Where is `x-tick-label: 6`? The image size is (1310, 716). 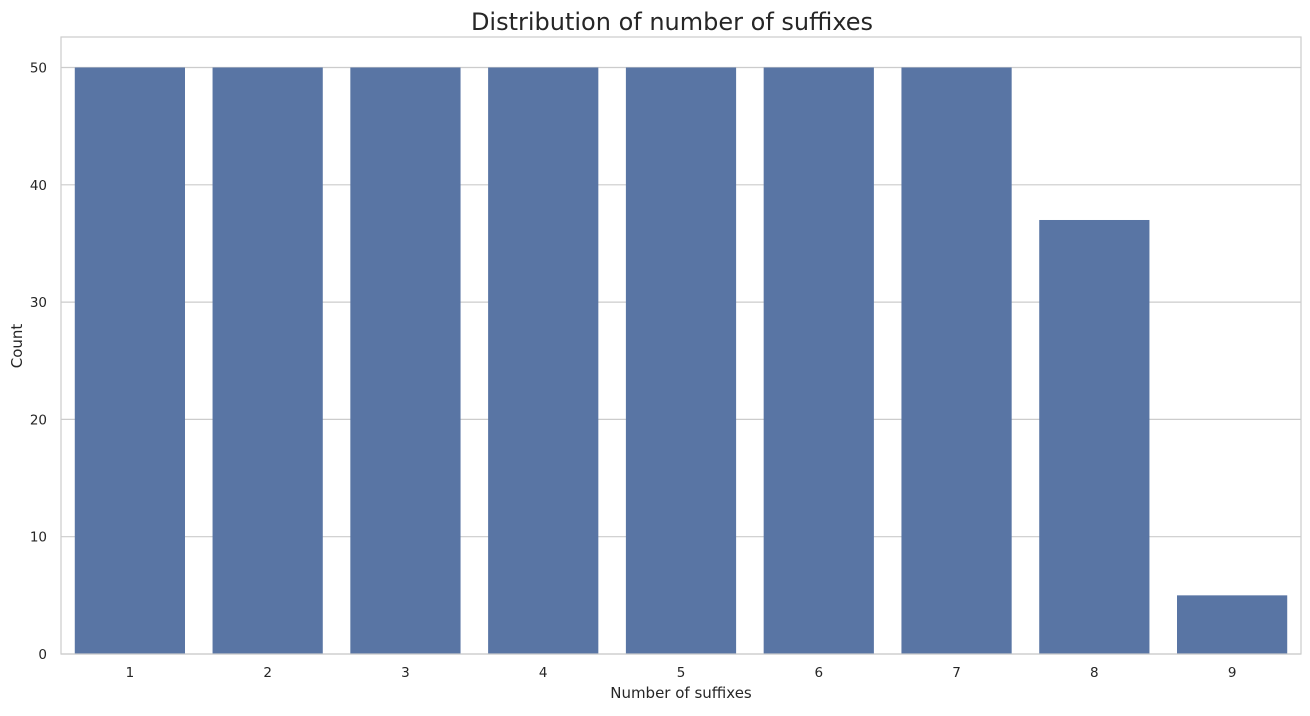 x-tick-label: 6 is located at coordinates (818, 673).